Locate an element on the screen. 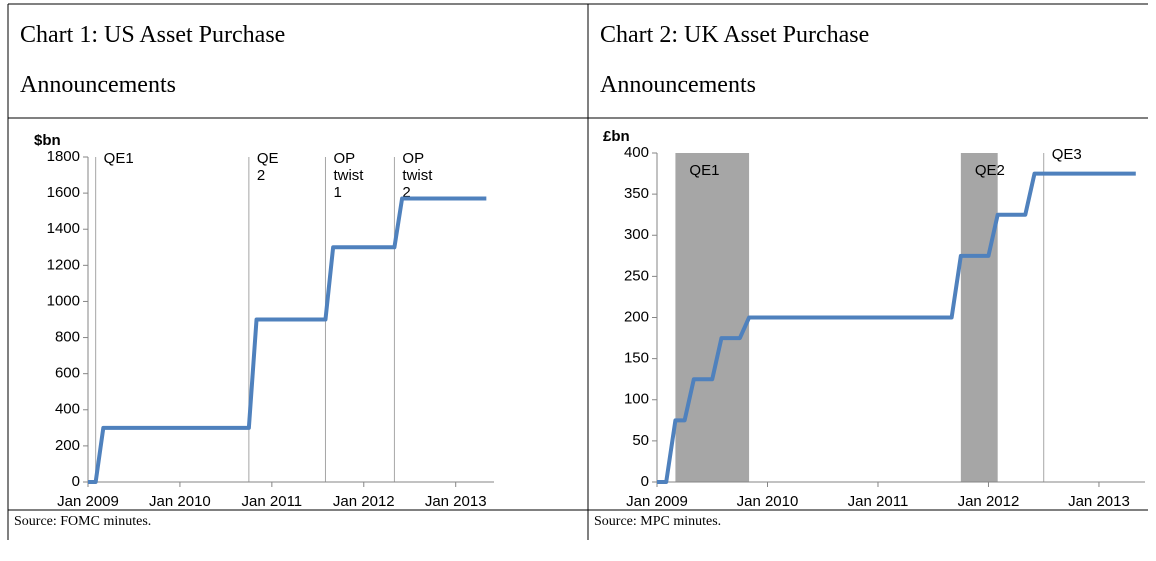  source: Source: MPC minutes. is located at coordinates (658, 521).